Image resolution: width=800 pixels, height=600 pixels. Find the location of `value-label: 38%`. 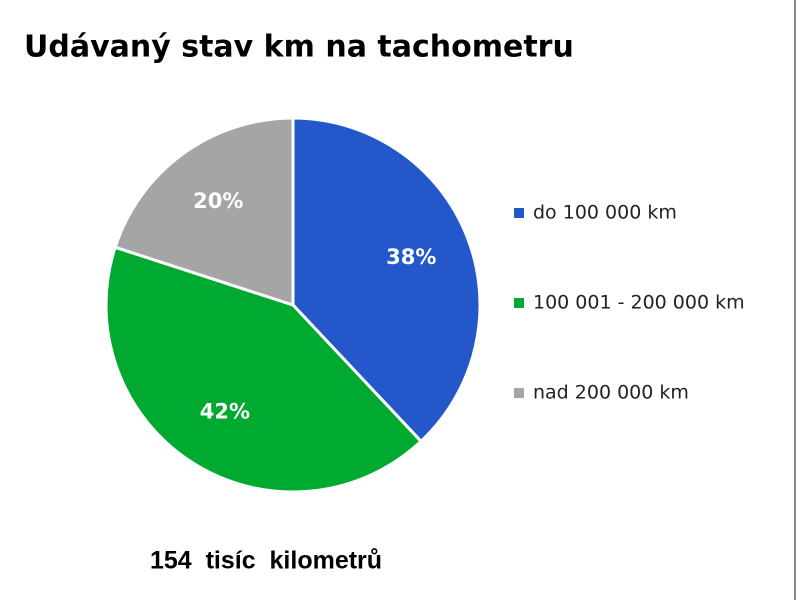

value-label: 38% is located at coordinates (411, 257).